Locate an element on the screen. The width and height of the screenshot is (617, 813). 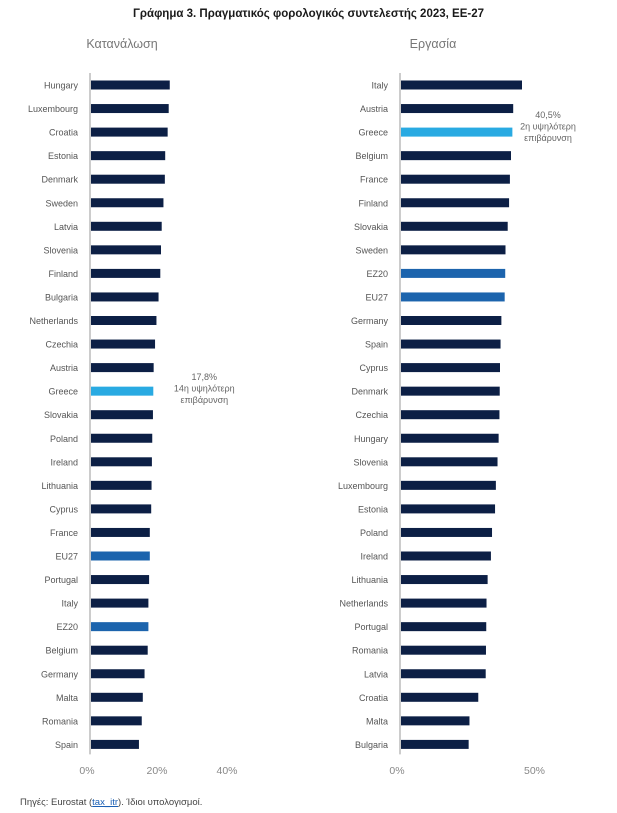
panel-1-category-label-estonia: Estonia is located at coordinates (63, 156).